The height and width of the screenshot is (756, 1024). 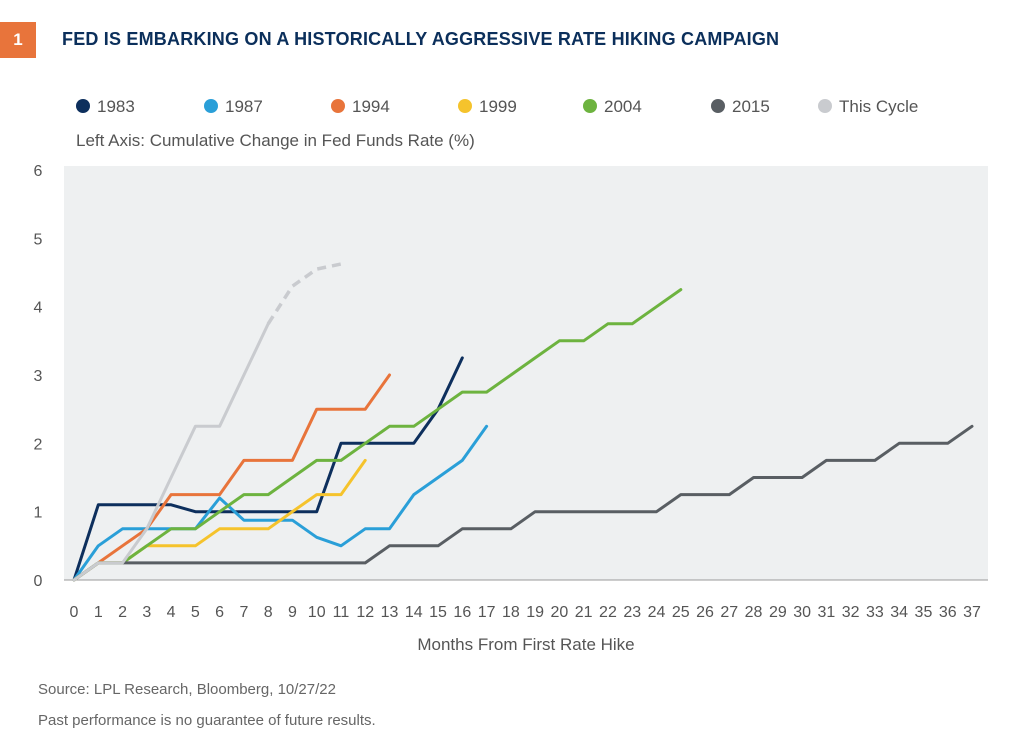 I want to click on y-tick-label: 1, so click(x=38, y=513).